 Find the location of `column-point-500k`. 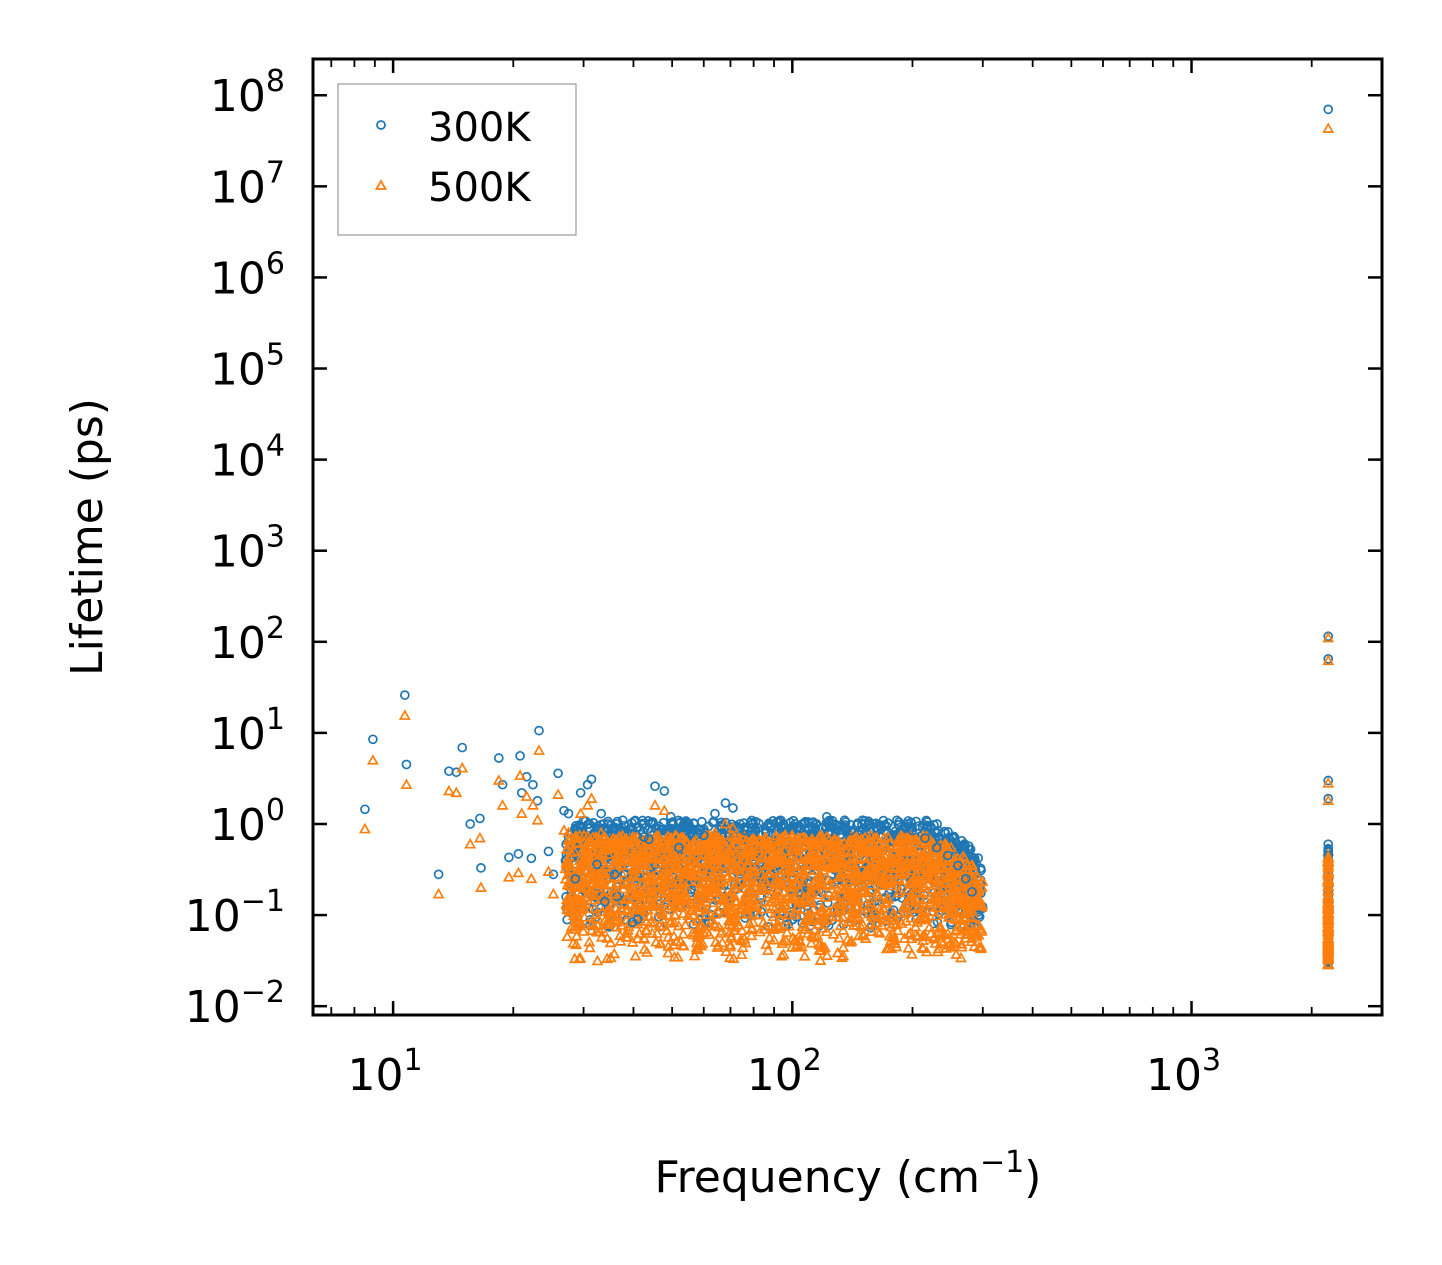

column-point-500k is located at coordinates (1328, 964).